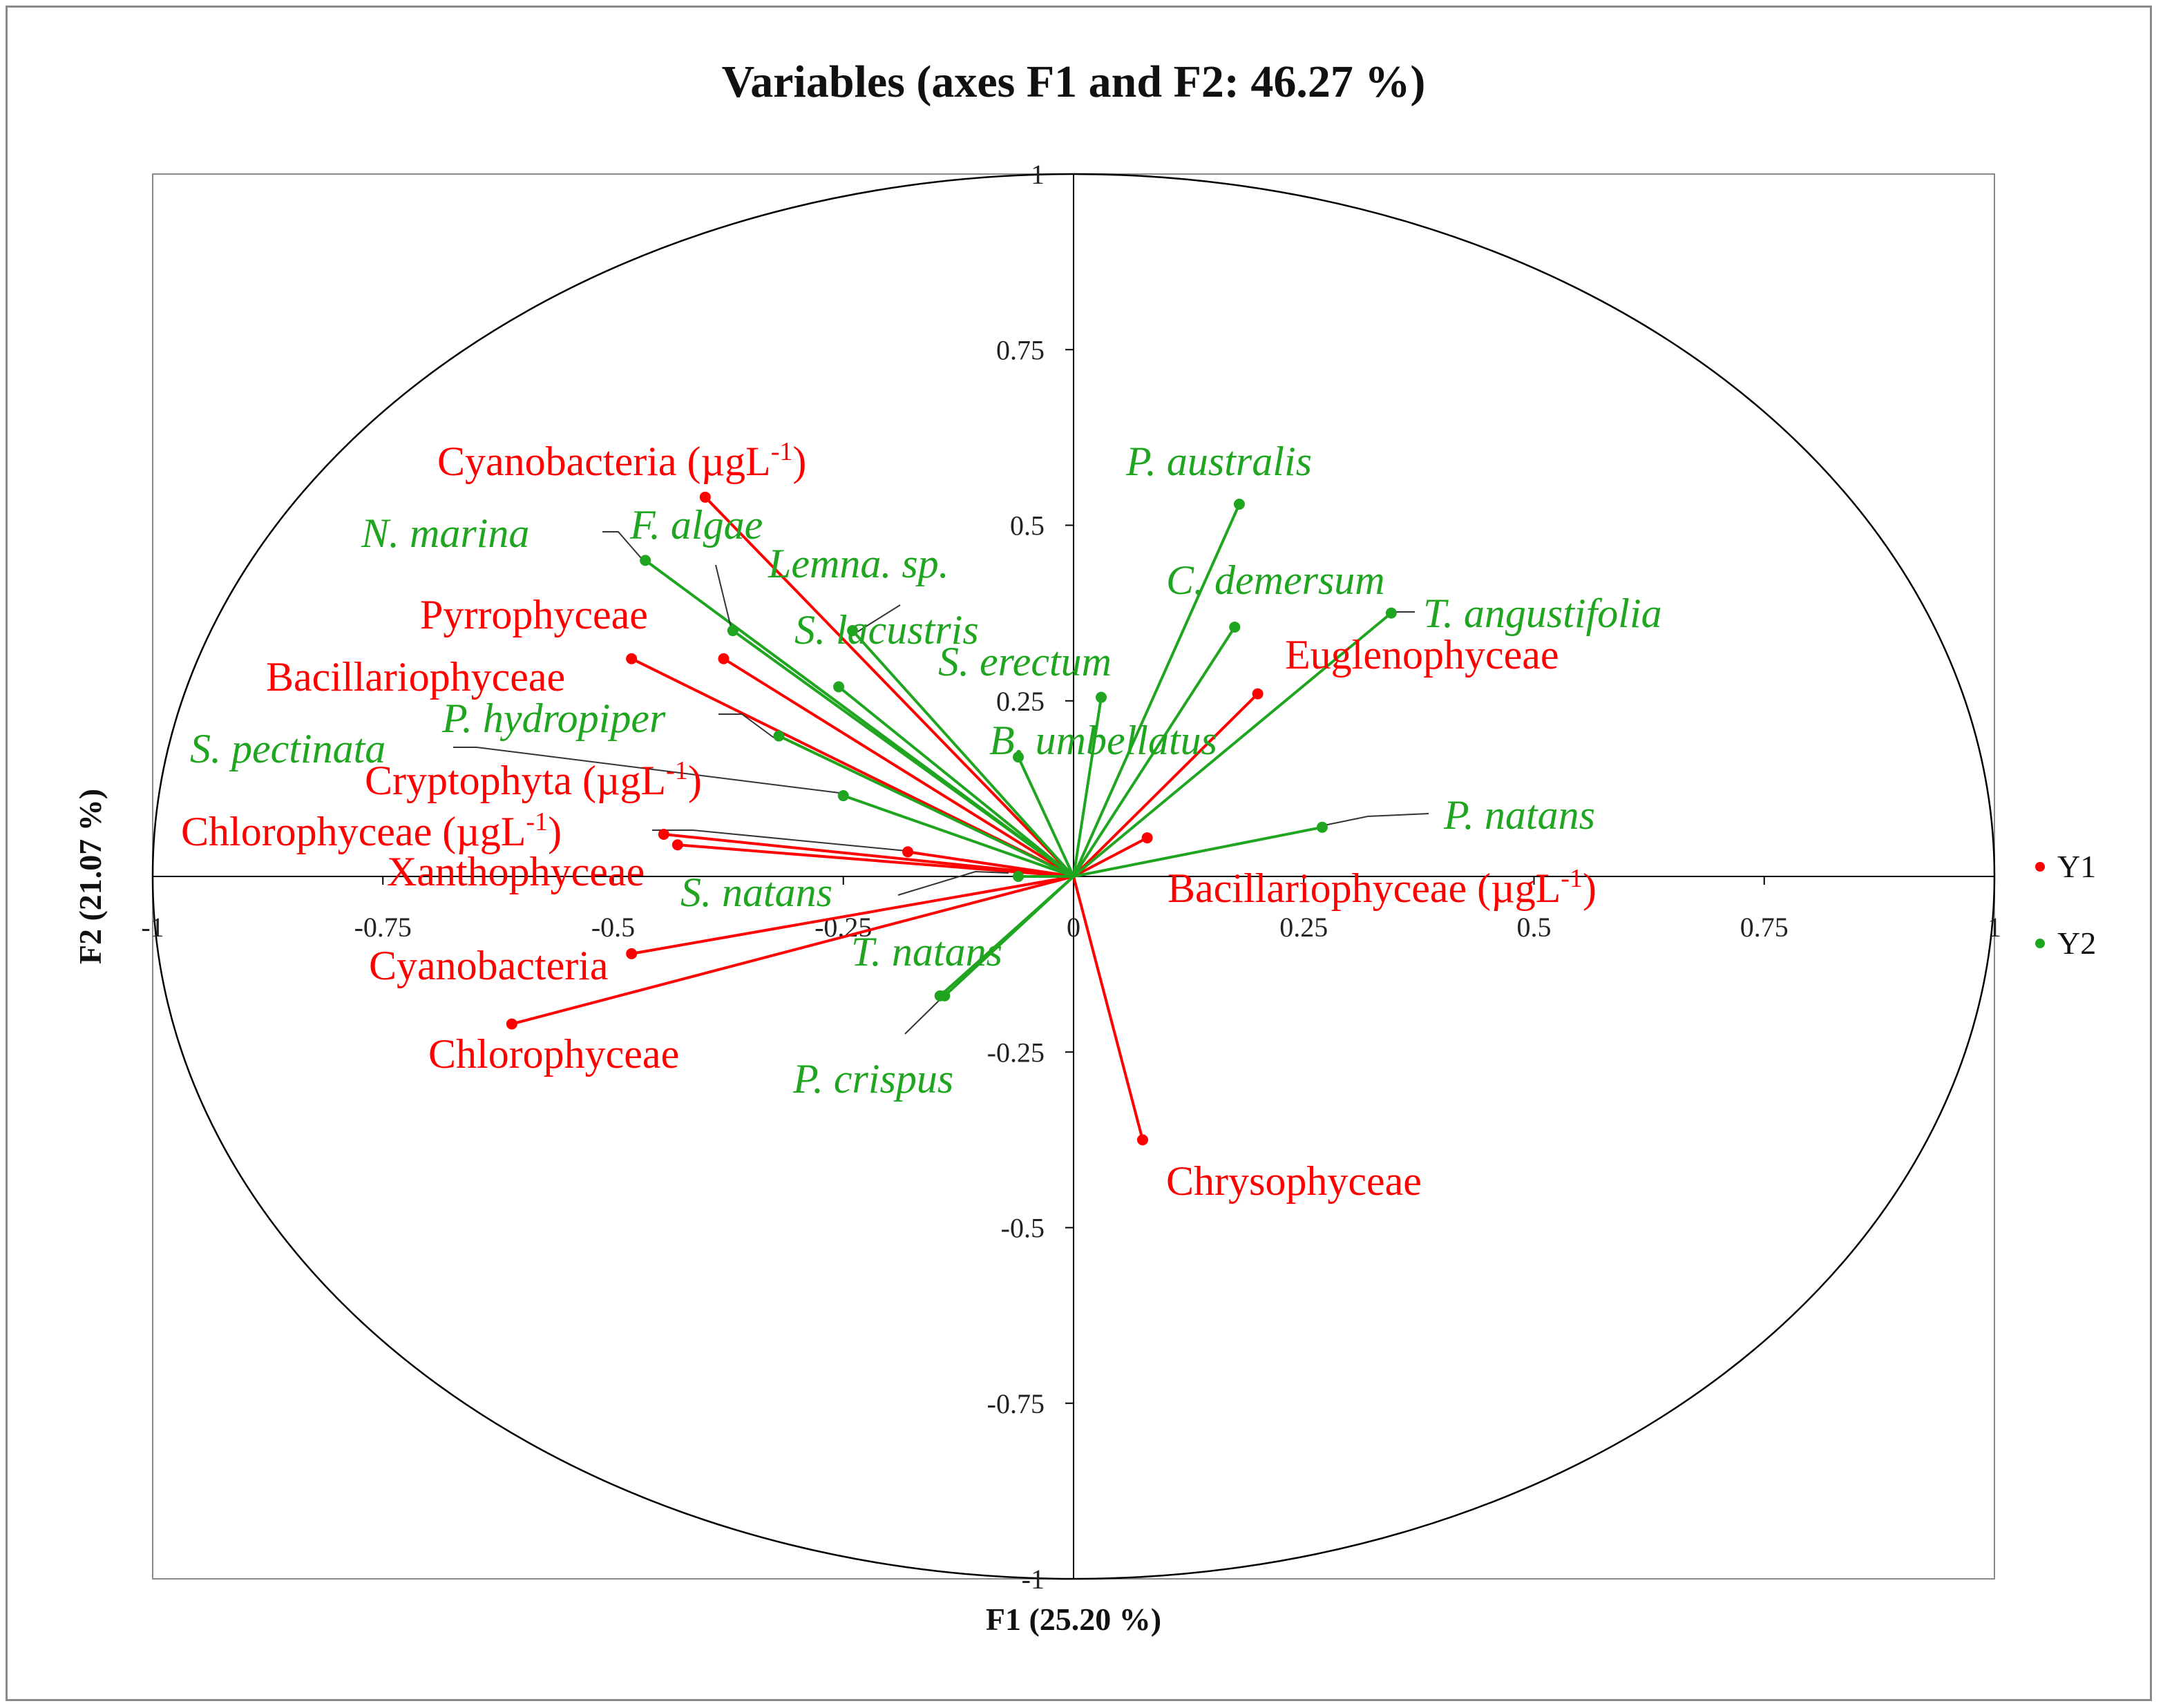 Image resolution: width=2163 pixels, height=1708 pixels. I want to click on variable-label-main: Chlorophyceae, so click(553, 1054).